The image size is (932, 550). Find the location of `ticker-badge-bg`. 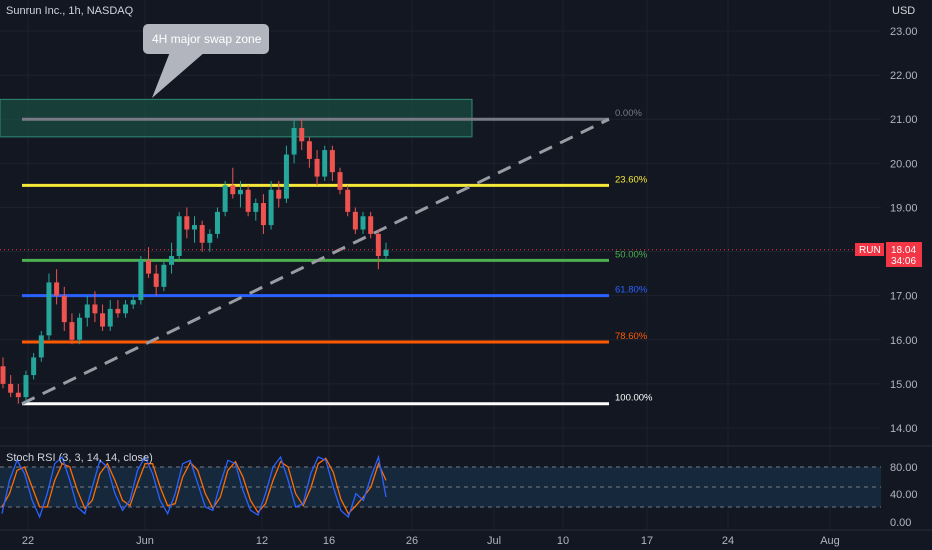

ticker-badge-bg is located at coordinates (869, 249).